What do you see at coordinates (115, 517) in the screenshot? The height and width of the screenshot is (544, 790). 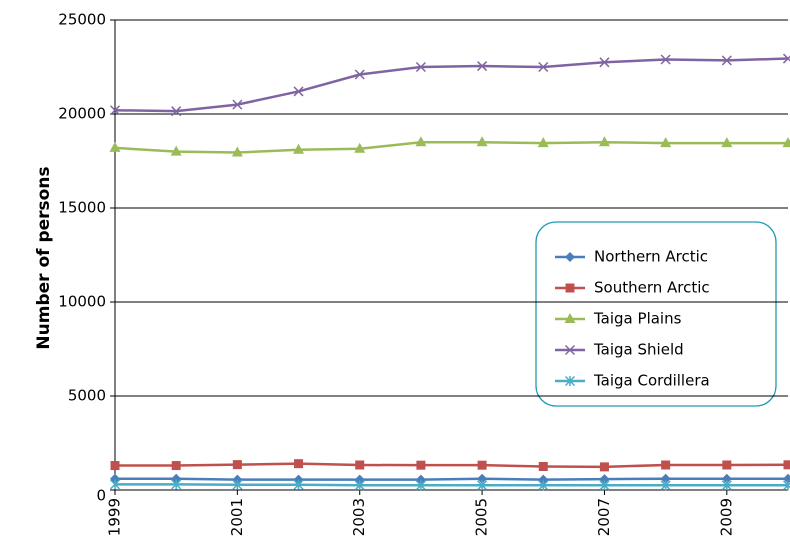 I see `x-tick-label: 1999` at bounding box center [115, 517].